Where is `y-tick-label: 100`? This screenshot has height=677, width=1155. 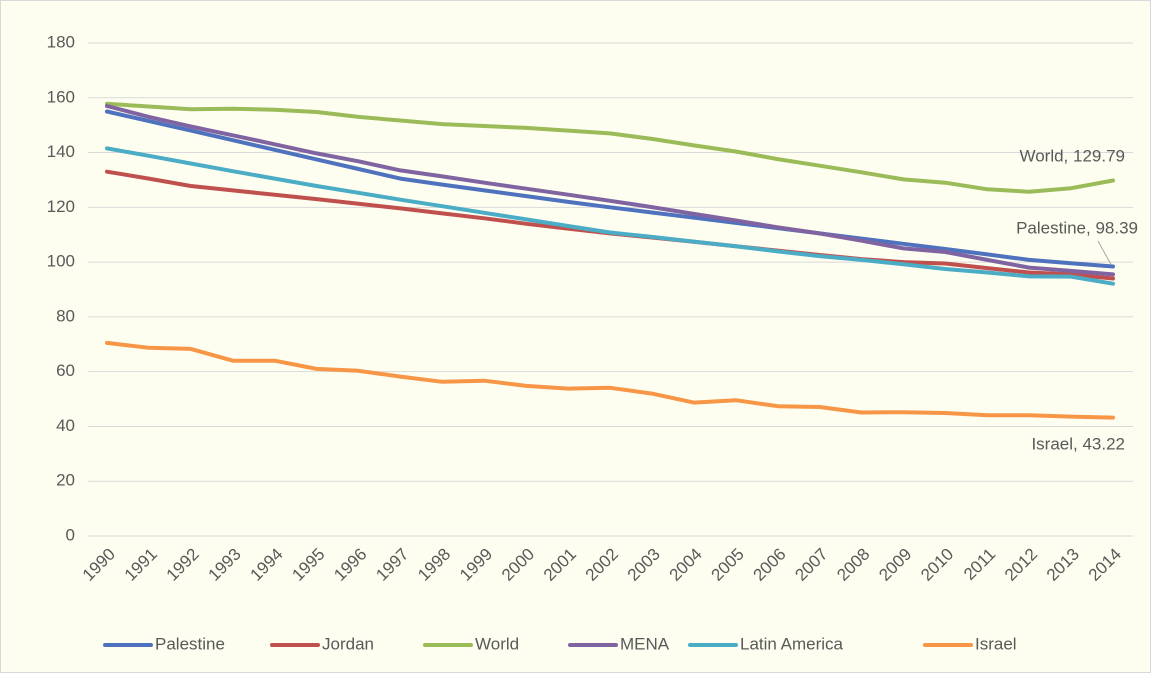
y-tick-label: 100 is located at coordinates (61, 261).